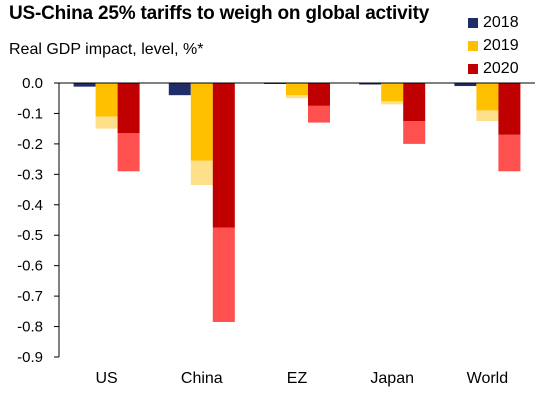 This screenshot has height=410, width=541. What do you see at coordinates (465, 85) in the screenshot?
I see `bar-2018-world` at bounding box center [465, 85].